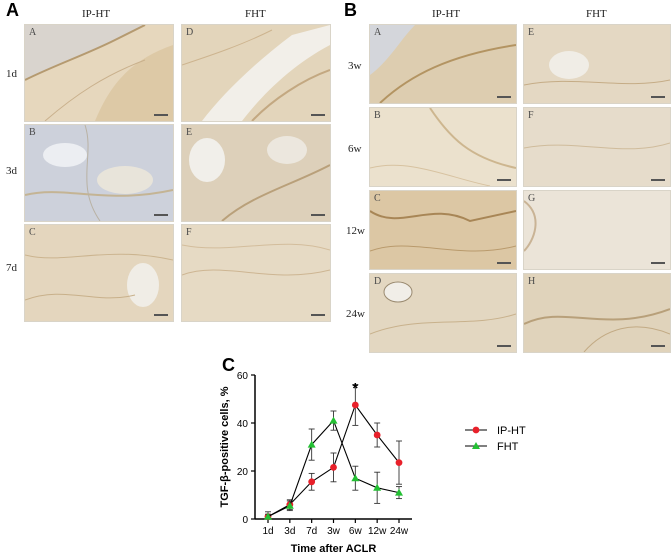  I want to click on micrograph-a-7d-fht: F, so click(256, 273).